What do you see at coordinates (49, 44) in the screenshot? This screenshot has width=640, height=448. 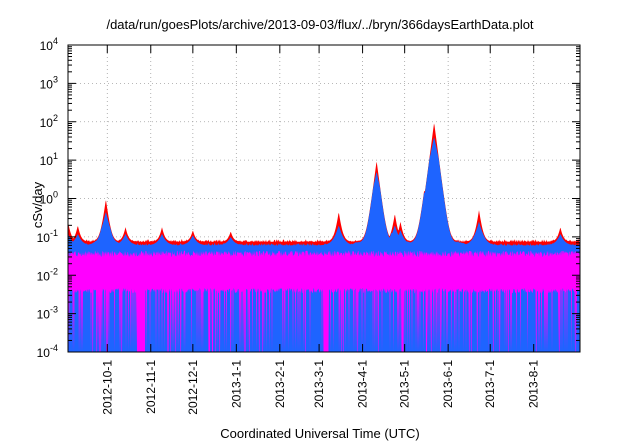 I see `y-tick-label: 10⁴` at bounding box center [49, 44].